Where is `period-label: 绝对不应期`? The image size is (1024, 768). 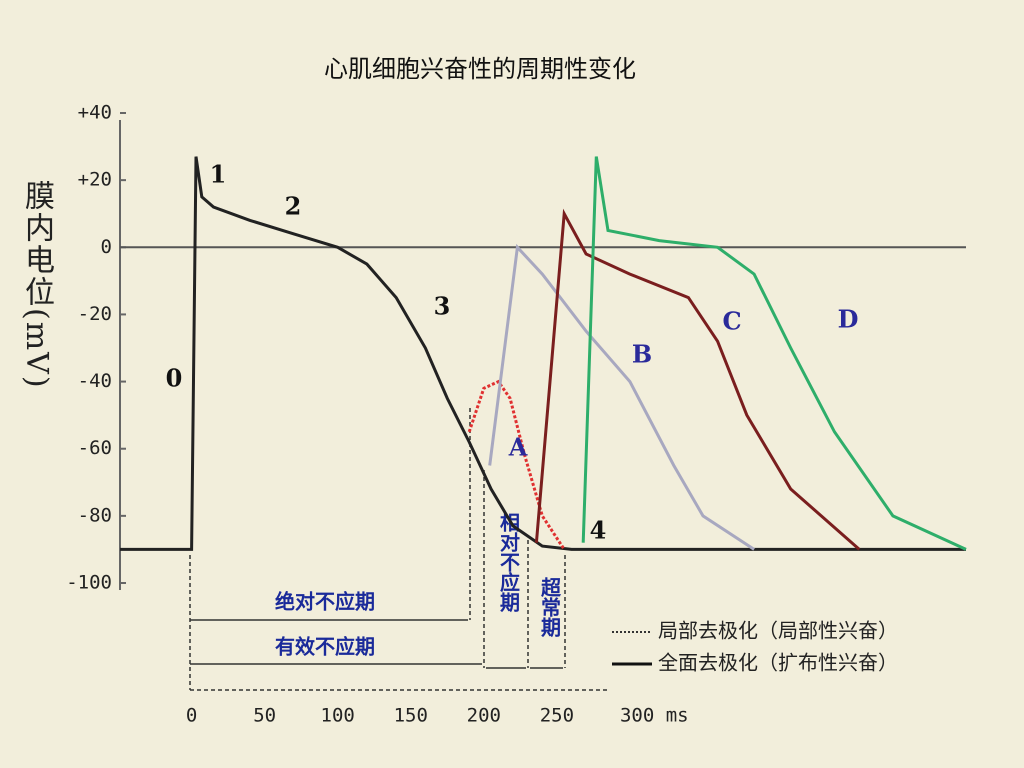
period-label: 绝对不应期 is located at coordinates (325, 602).